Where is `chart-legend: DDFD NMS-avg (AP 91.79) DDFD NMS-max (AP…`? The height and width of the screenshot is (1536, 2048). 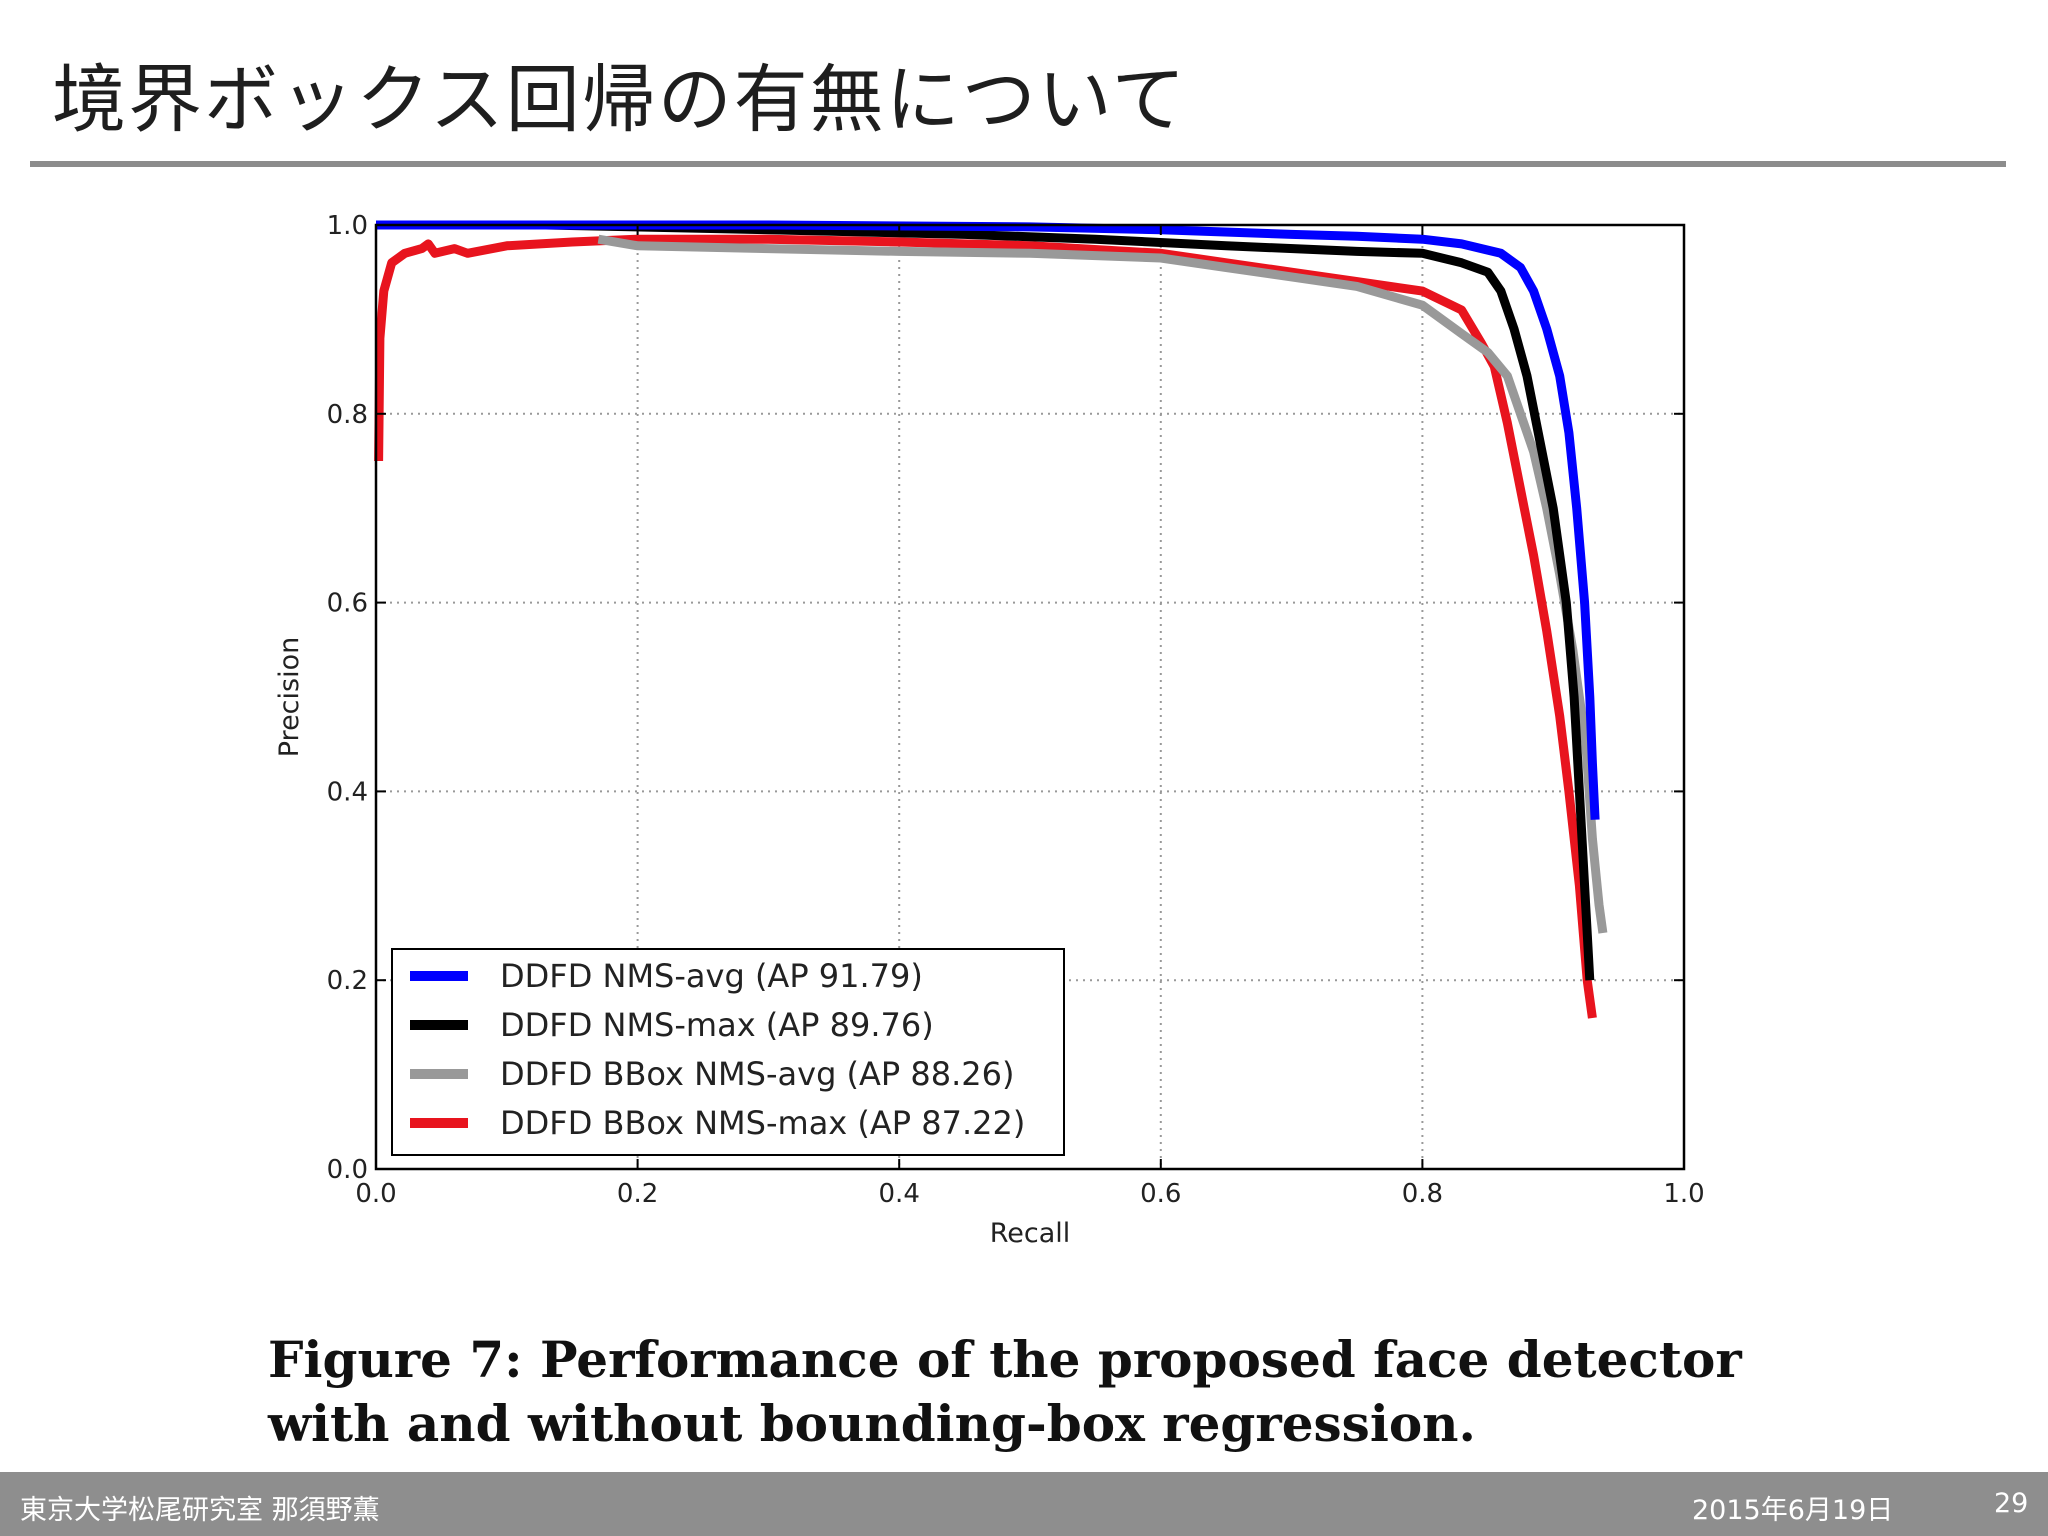
chart-legend: DDFD NMS-avg (AP 91.79) DDFD NMS-max (AP… is located at coordinates (728, 1052).